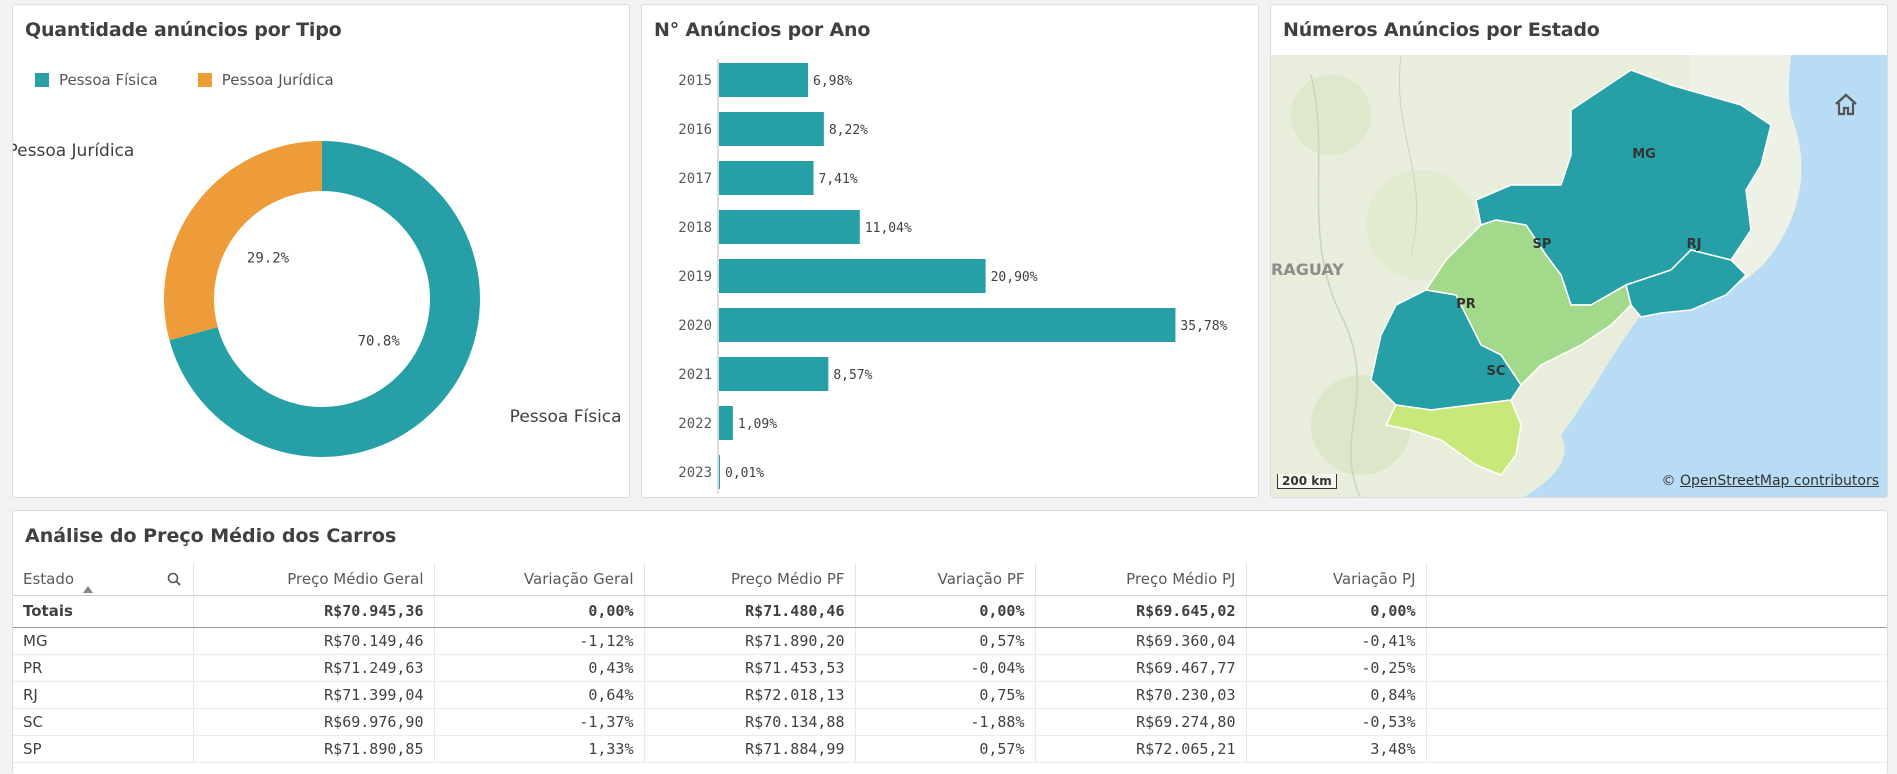 The image size is (1897, 774). I want to click on map-scale: 200 km, so click(1307, 481).